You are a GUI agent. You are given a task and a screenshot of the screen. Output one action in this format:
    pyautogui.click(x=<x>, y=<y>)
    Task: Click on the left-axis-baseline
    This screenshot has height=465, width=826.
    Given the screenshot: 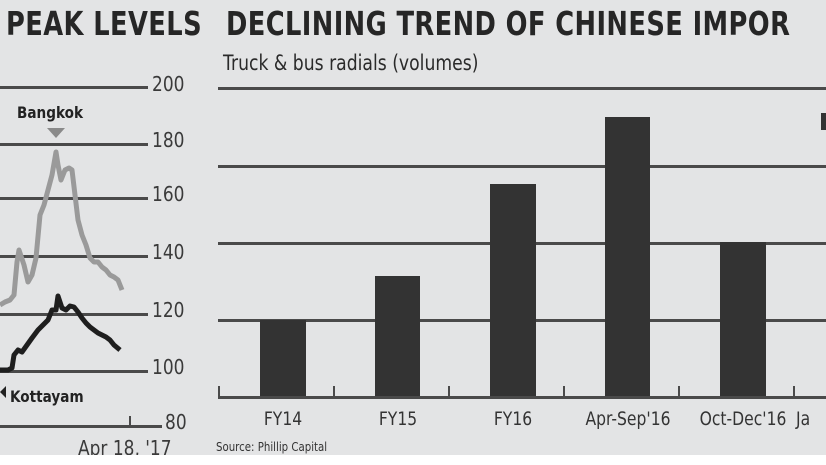 What is the action you would take?
    pyautogui.click(x=81, y=426)
    